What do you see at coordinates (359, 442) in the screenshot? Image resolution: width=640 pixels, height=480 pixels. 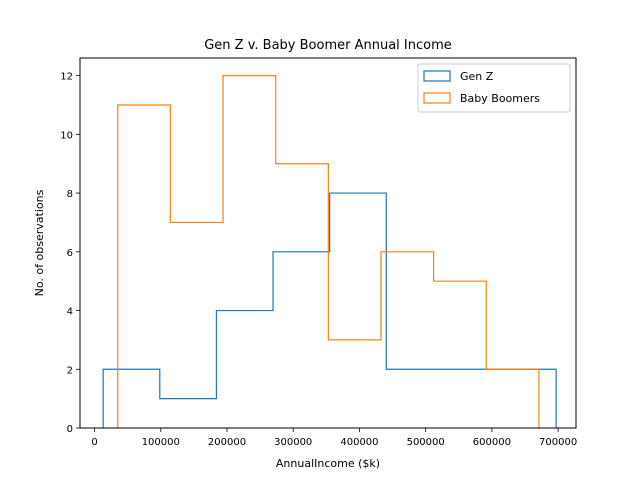 I see `x-tick-label: 400000` at bounding box center [359, 442].